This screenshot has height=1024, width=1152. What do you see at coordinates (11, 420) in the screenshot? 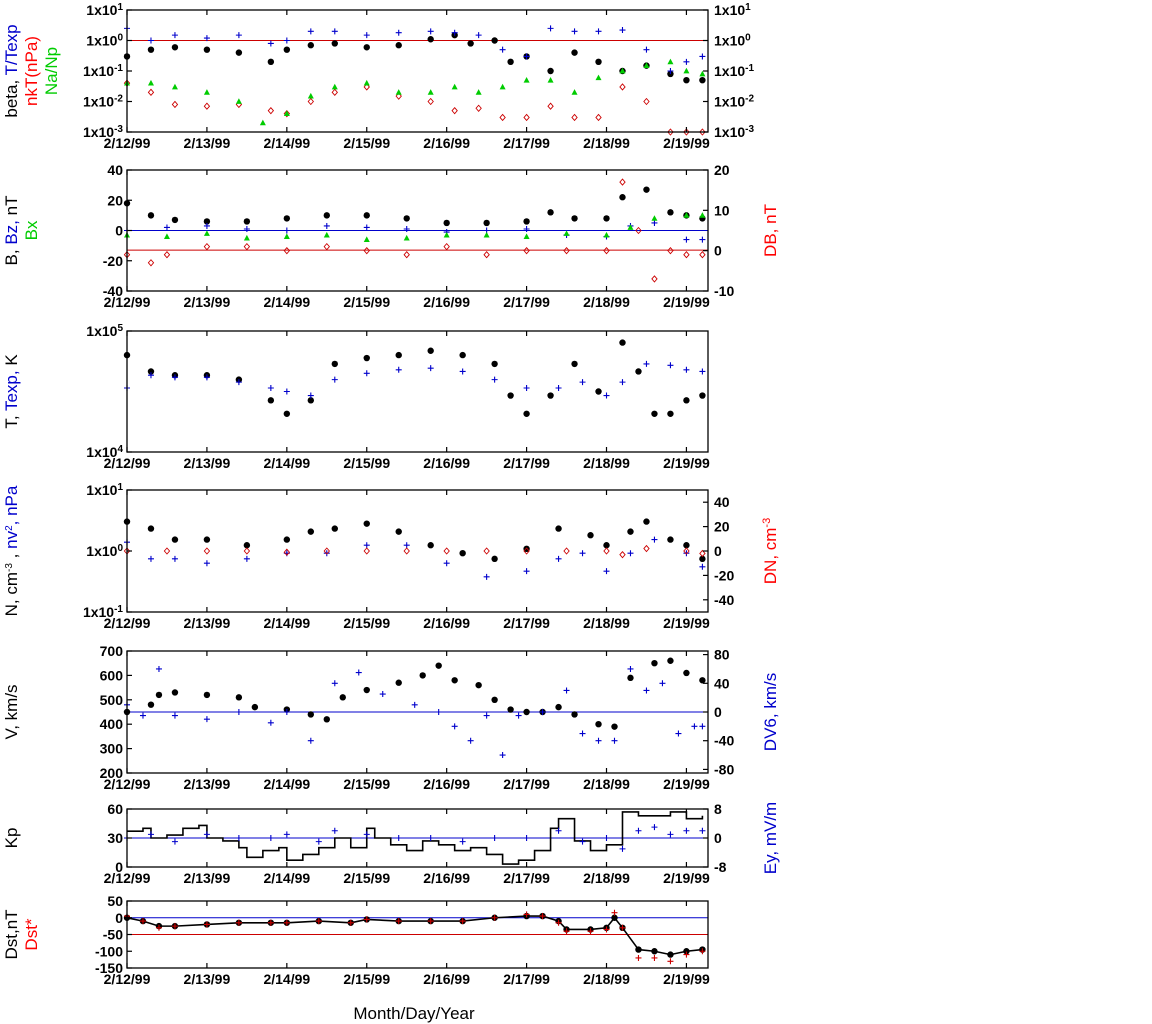
I see `y-axis-title-part: T,` at bounding box center [11, 420].